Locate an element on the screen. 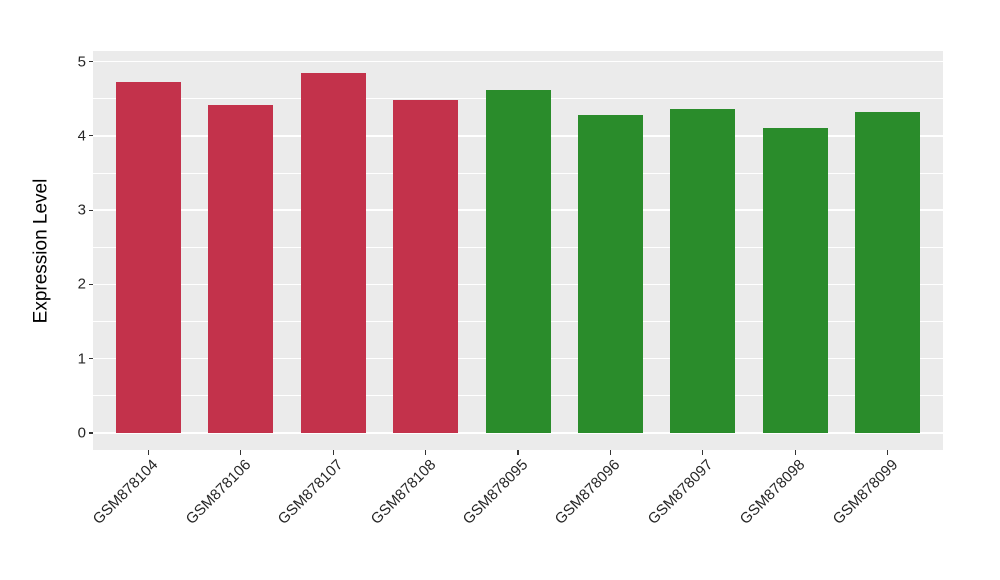 The image size is (1000, 580). x-tick-label-GSM878097: GSM878097 is located at coordinates (680, 492).